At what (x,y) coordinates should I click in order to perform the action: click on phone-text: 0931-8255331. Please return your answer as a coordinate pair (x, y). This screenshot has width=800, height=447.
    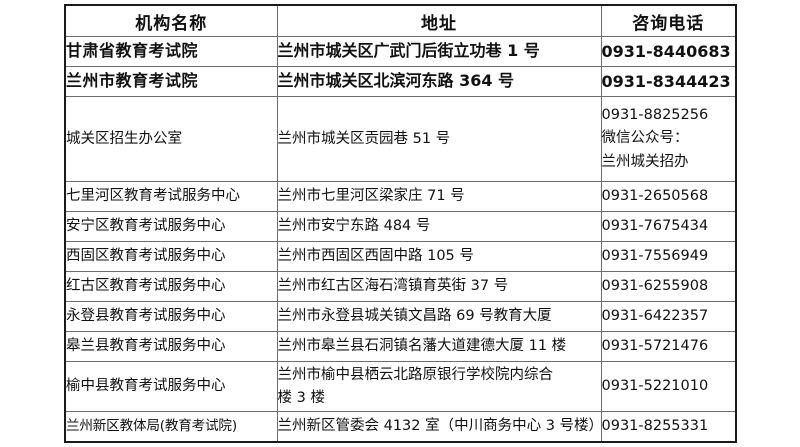
    Looking at the image, I should click on (655, 425).